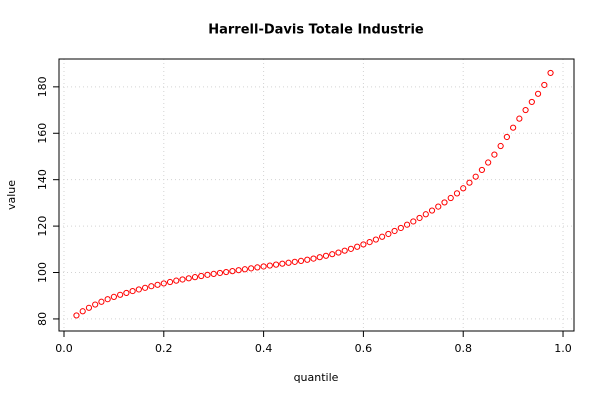  What do you see at coordinates (563, 348) in the screenshot?
I see `x-tick-label: 1.0` at bounding box center [563, 348].